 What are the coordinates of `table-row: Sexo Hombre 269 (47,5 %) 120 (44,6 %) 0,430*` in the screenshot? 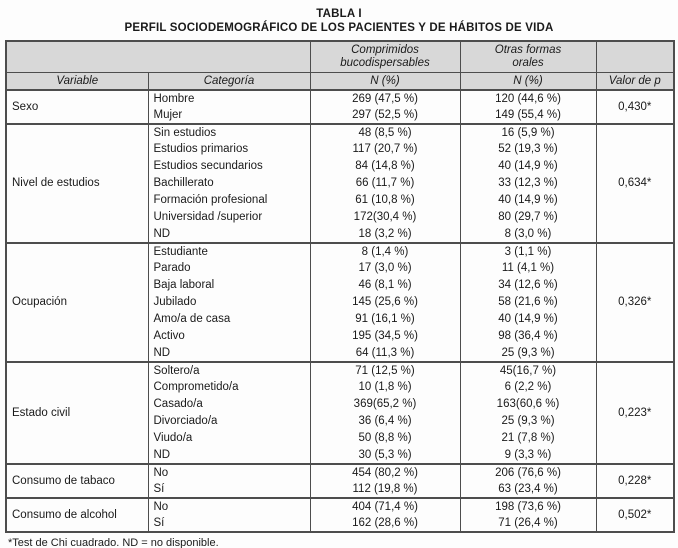 It's located at (340, 106).